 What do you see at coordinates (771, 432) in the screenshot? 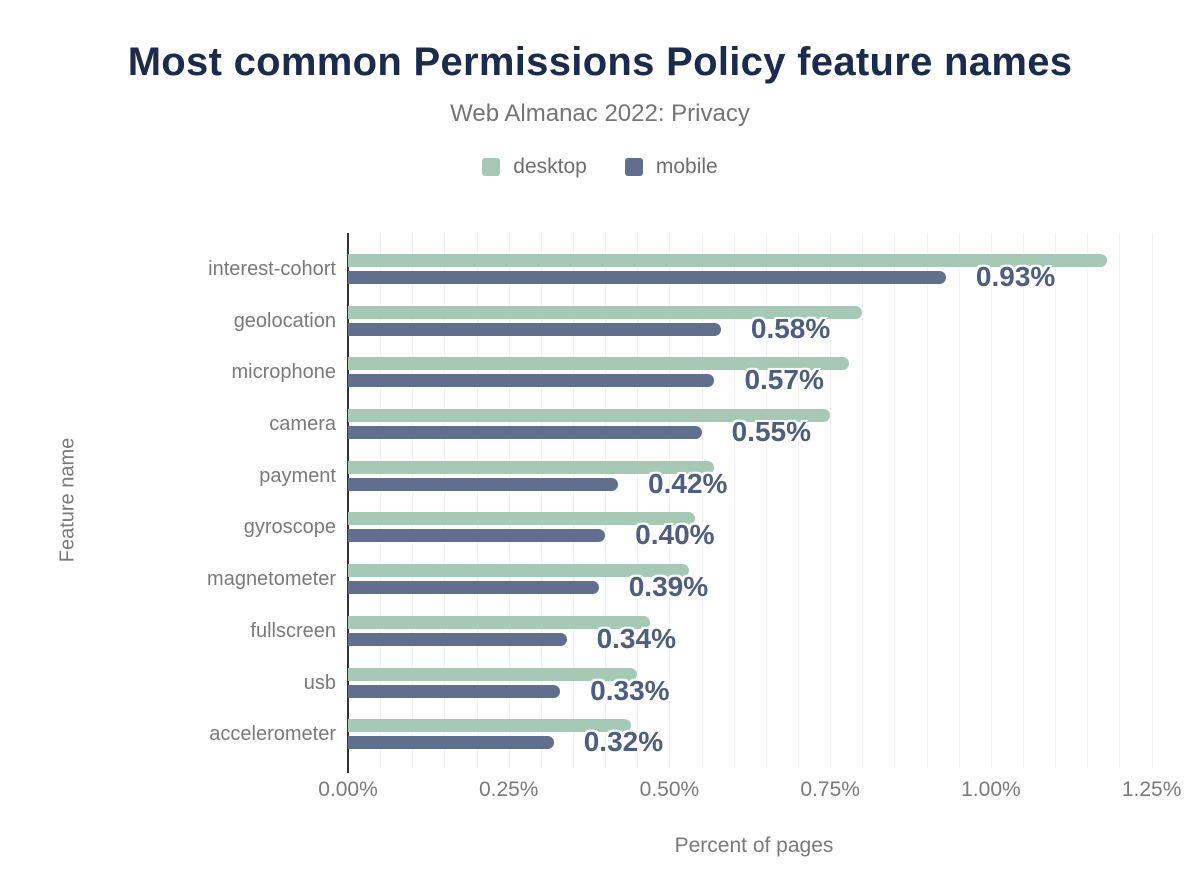
I see `value-label: 0.55%` at bounding box center [771, 432].